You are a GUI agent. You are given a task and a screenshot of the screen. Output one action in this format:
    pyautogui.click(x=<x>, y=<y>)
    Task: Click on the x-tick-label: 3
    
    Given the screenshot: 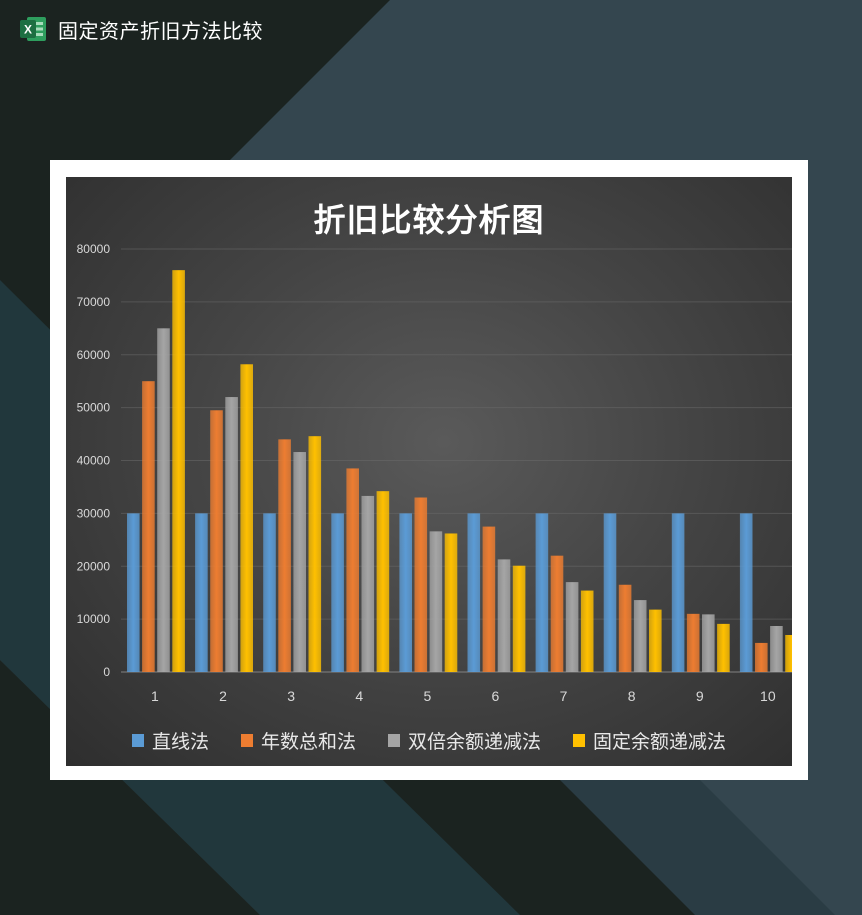 What is the action you would take?
    pyautogui.click(x=291, y=696)
    